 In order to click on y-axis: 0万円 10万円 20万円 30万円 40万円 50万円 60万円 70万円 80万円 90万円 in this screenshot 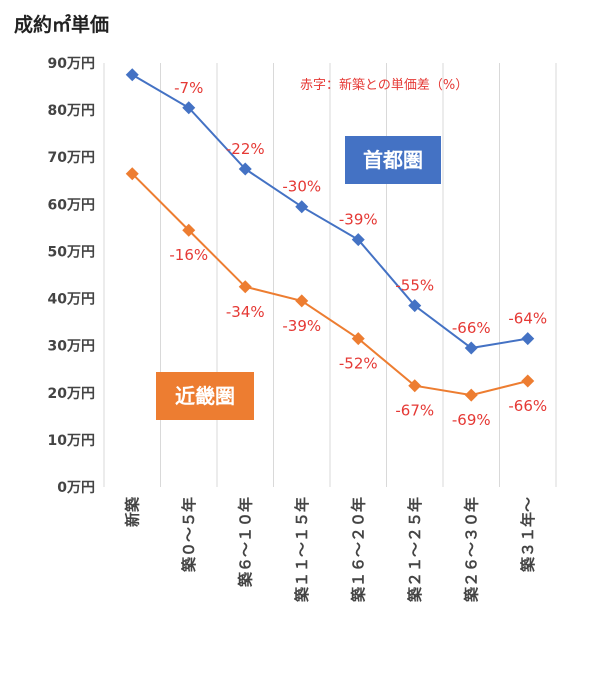, I will do `click(71, 276)`.